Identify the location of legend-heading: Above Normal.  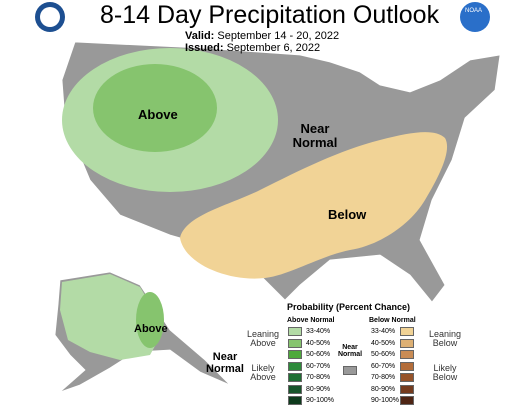
(311, 320).